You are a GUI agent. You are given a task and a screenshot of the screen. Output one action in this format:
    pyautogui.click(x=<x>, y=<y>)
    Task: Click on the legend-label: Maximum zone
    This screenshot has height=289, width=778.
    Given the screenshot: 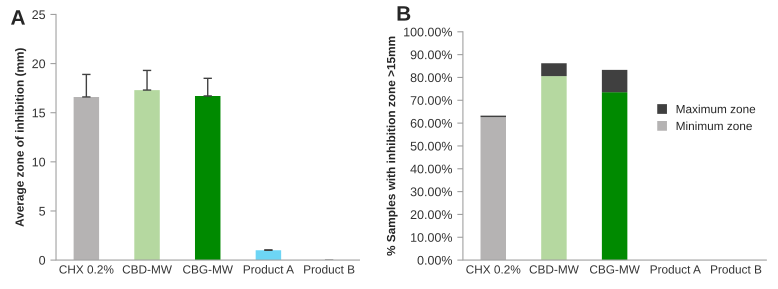 What is the action you would take?
    pyautogui.click(x=716, y=109)
    